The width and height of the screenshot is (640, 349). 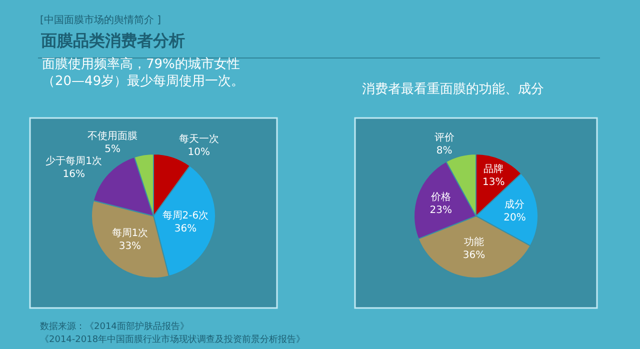 I want to click on slice-label: 每天一次, so click(x=198, y=139).